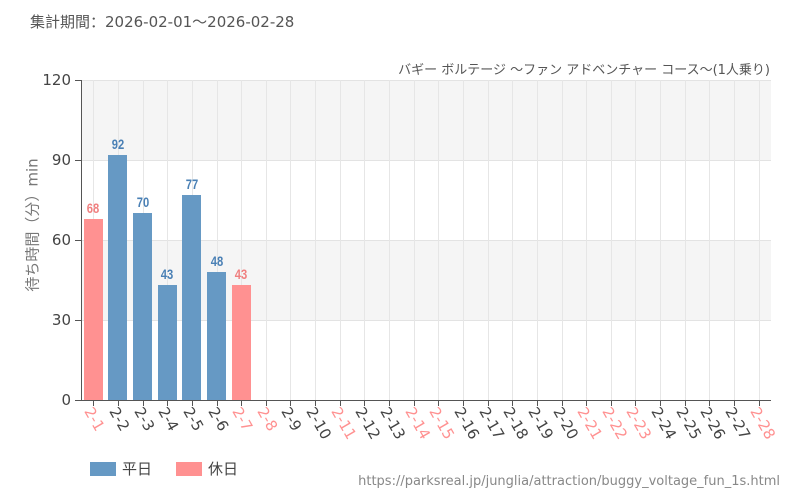  What do you see at coordinates (218, 419) in the screenshot?
I see `x-tick-label: 2-6` at bounding box center [218, 419].